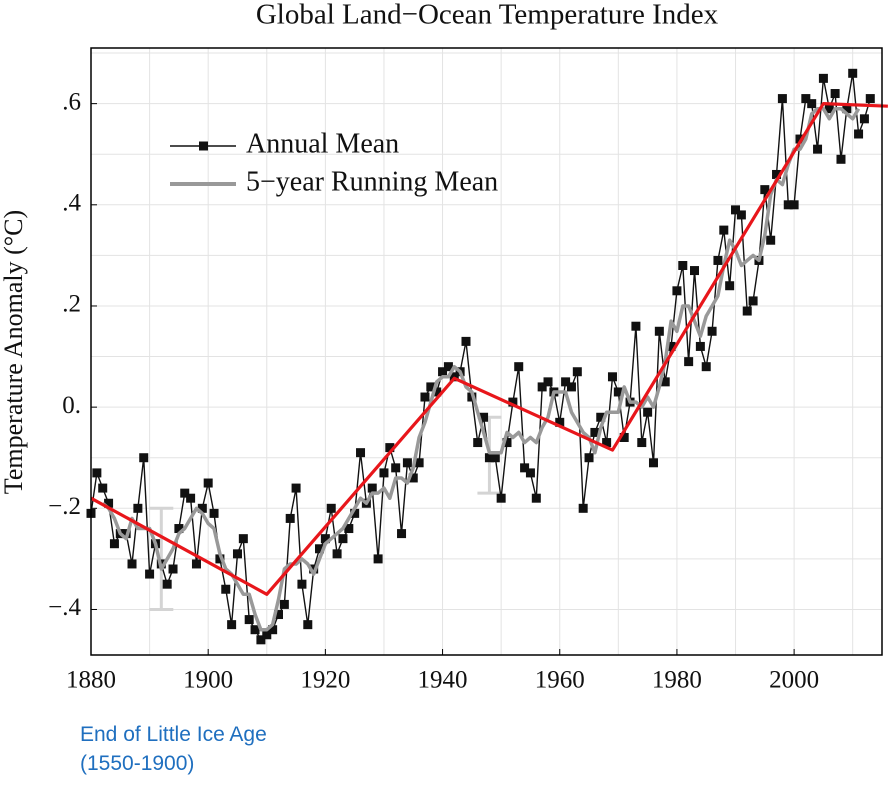 This screenshot has height=793, width=891. Describe the element at coordinates (64, 506) in the screenshot. I see `y-tick-label: −.2` at that location.